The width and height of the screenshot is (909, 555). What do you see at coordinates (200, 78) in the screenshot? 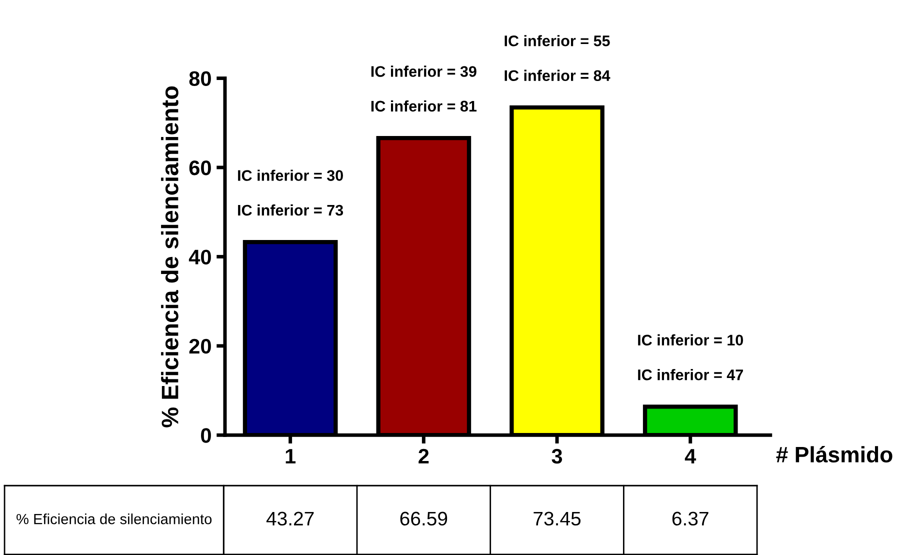
I see `y-tick-label: 80` at bounding box center [200, 78].